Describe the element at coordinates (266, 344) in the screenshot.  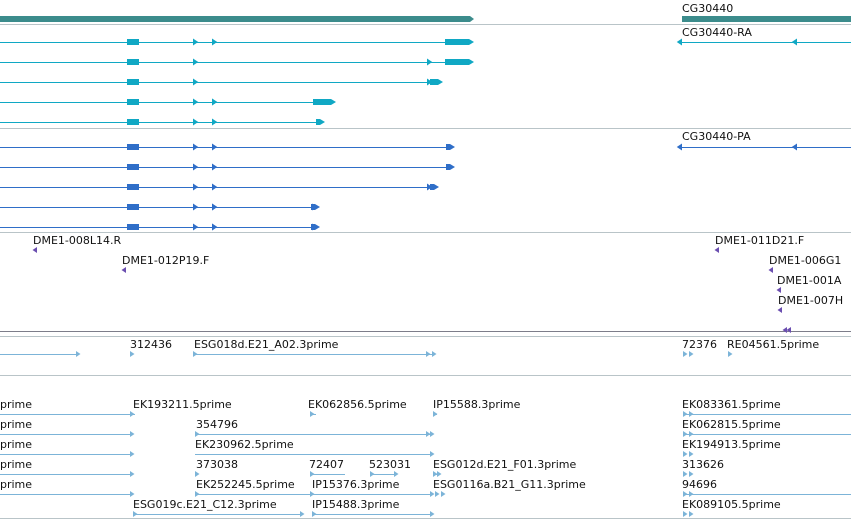
I see `est-label-esg018d: ESG018d.E21_A02.3prime` at that location.